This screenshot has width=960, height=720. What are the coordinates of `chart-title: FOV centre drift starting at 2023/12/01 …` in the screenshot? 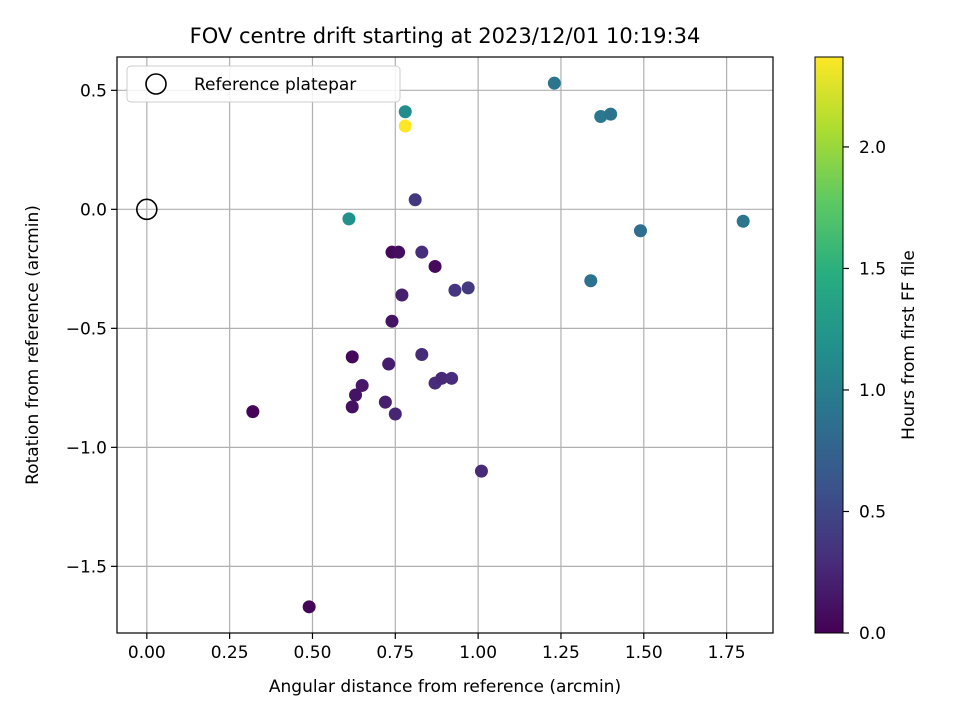 It's located at (445, 36).